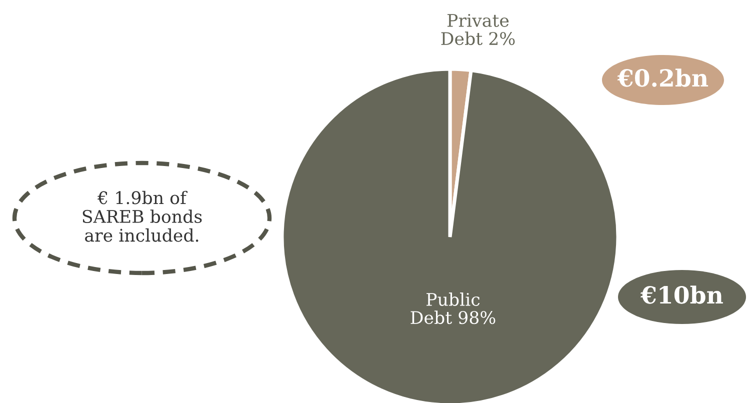 The image size is (749, 403). I want to click on text: € 1.9bn of SAREB bonds are included., so click(142, 216).